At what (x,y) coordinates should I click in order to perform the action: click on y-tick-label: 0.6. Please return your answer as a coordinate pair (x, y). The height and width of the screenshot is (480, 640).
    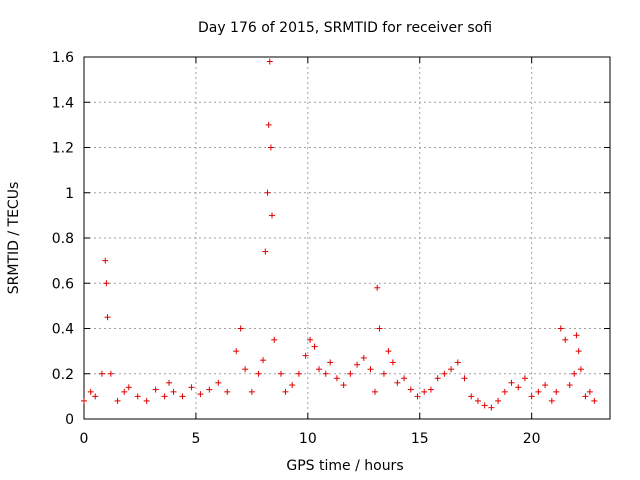
    Looking at the image, I should click on (63, 284).